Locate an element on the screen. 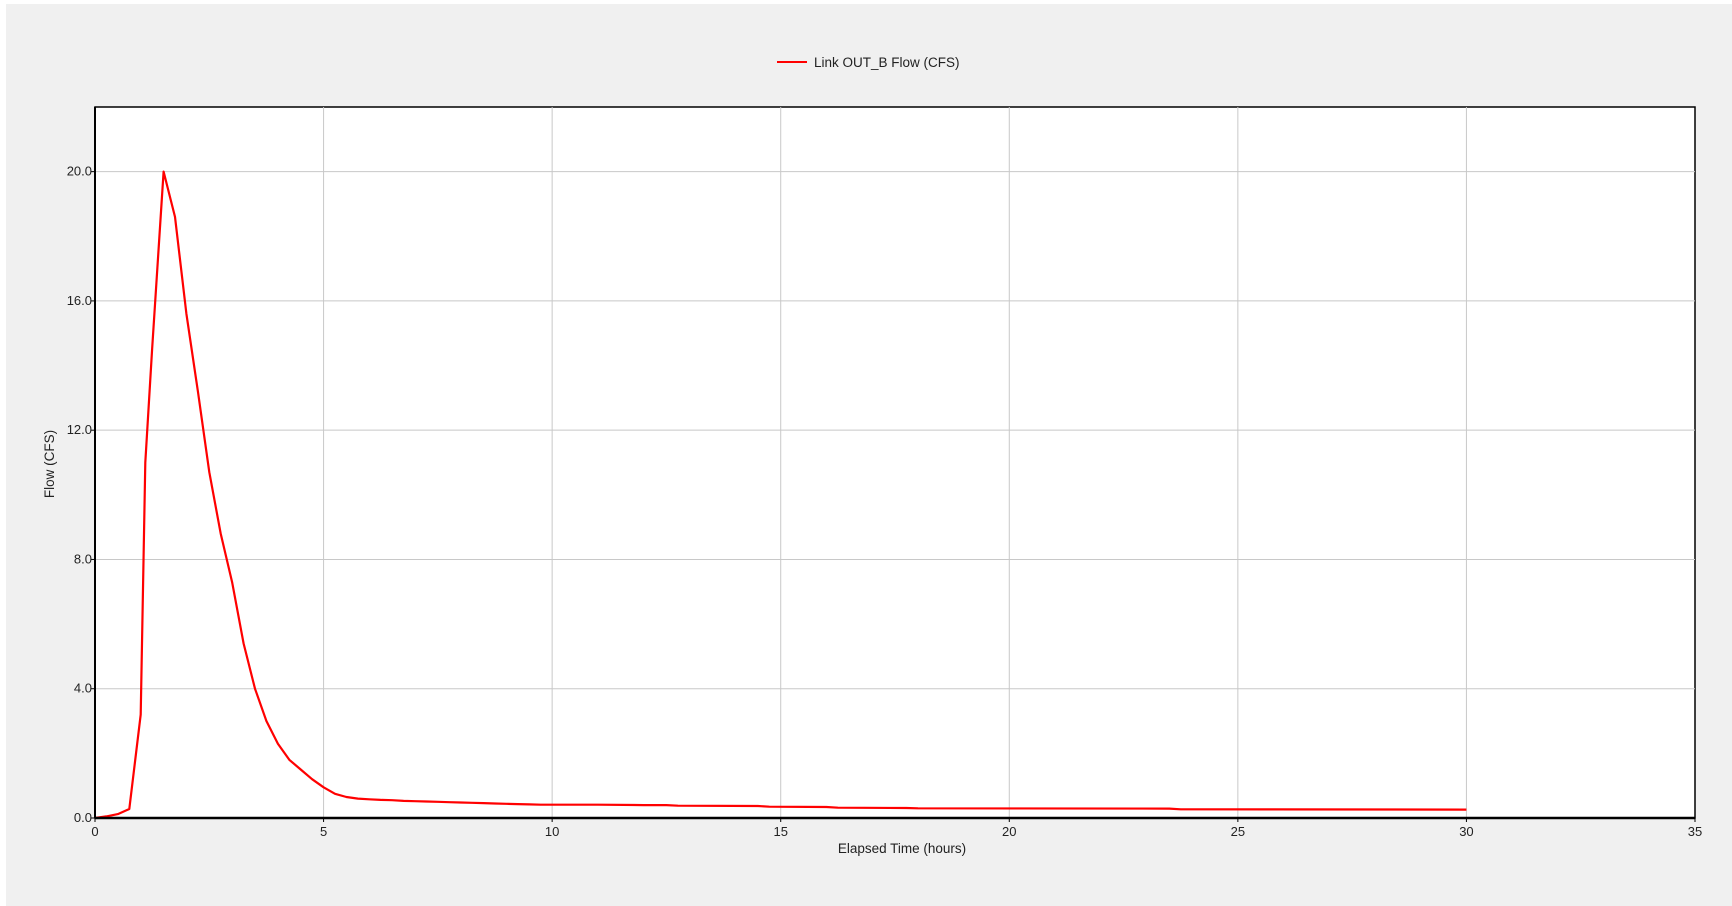 The height and width of the screenshot is (906, 1732). legend-label: Link OUT_B Flow (CFS) is located at coordinates (887, 62).